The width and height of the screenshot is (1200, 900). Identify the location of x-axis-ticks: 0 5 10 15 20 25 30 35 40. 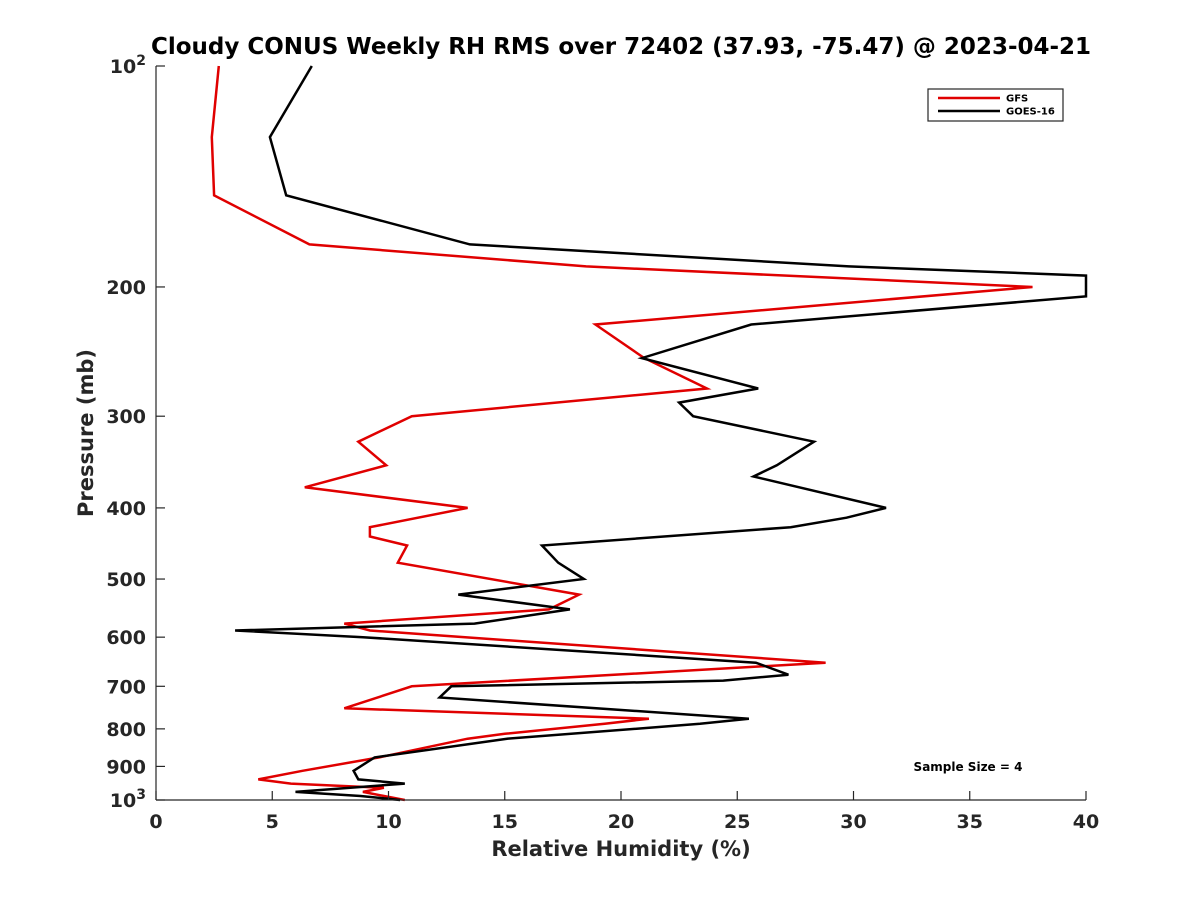
(624, 812).